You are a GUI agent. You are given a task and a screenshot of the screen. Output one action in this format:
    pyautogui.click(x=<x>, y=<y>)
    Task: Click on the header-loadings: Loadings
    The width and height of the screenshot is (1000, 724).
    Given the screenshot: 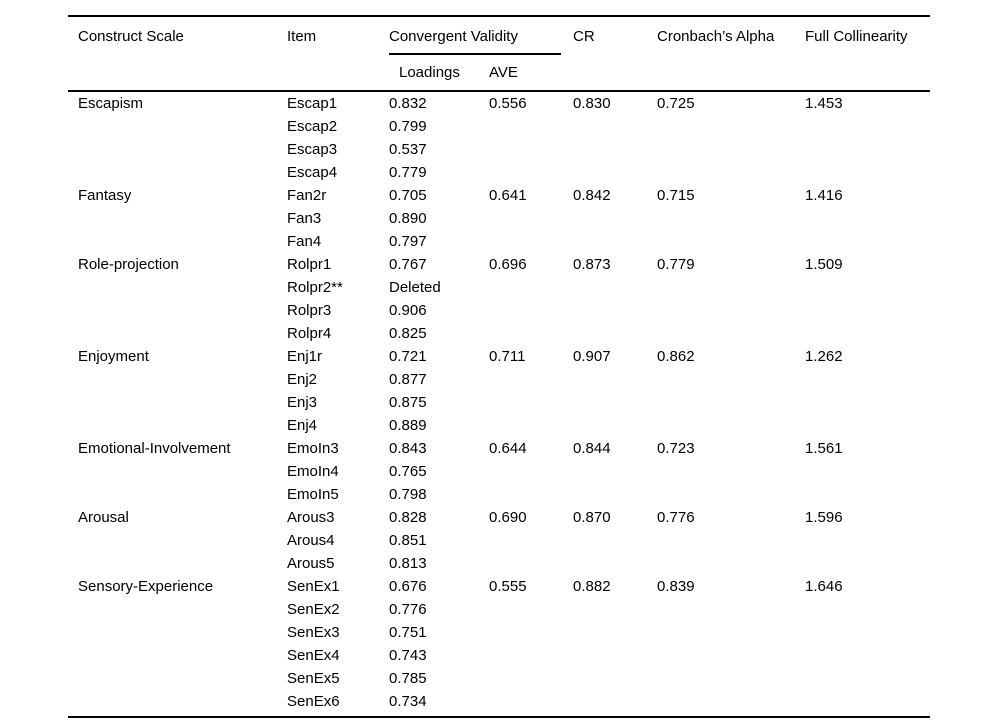 What is the action you would take?
    pyautogui.click(x=429, y=72)
    